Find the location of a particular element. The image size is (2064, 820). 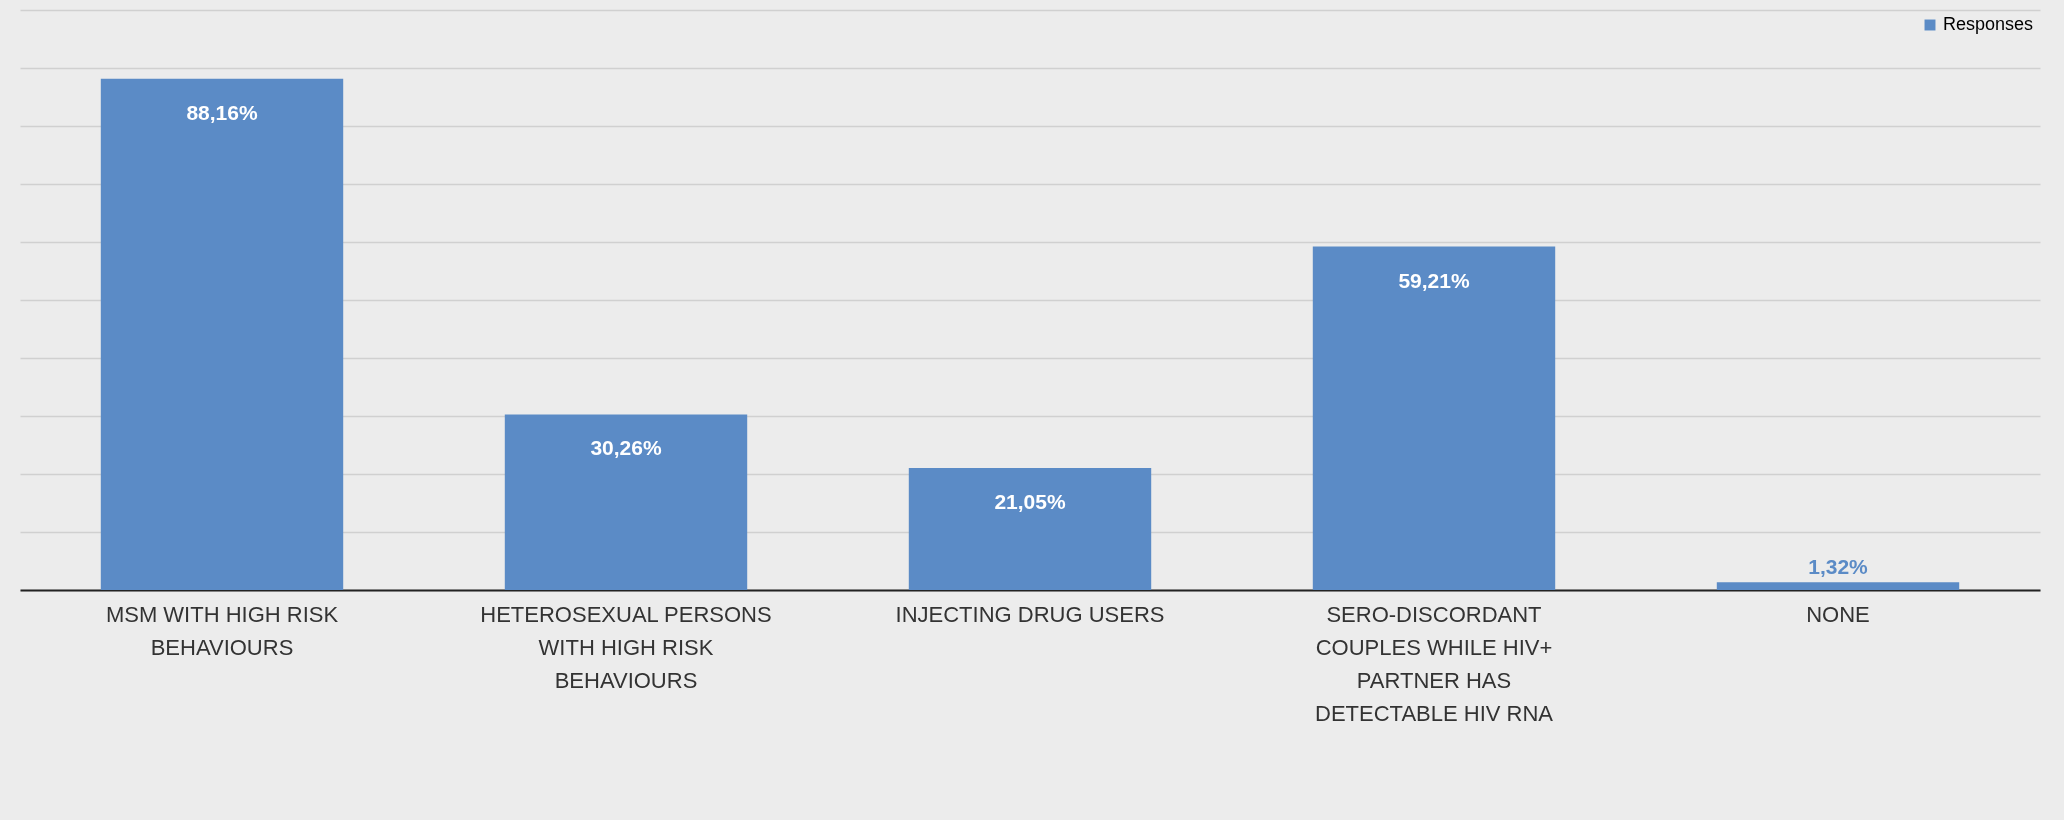

x-tick-label: MSM WITH HIGH RISK BEHAVIOURS is located at coordinates (222, 630).